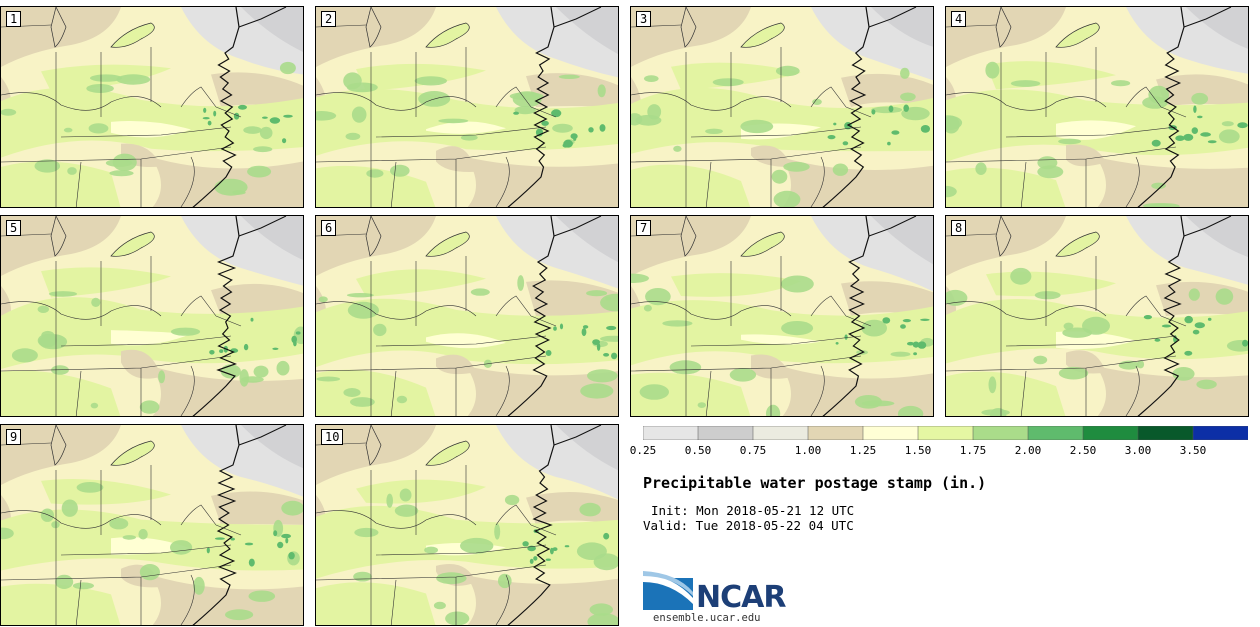 This screenshot has width=1260, height=627. I want to click on member-number-label: 7, so click(644, 228).